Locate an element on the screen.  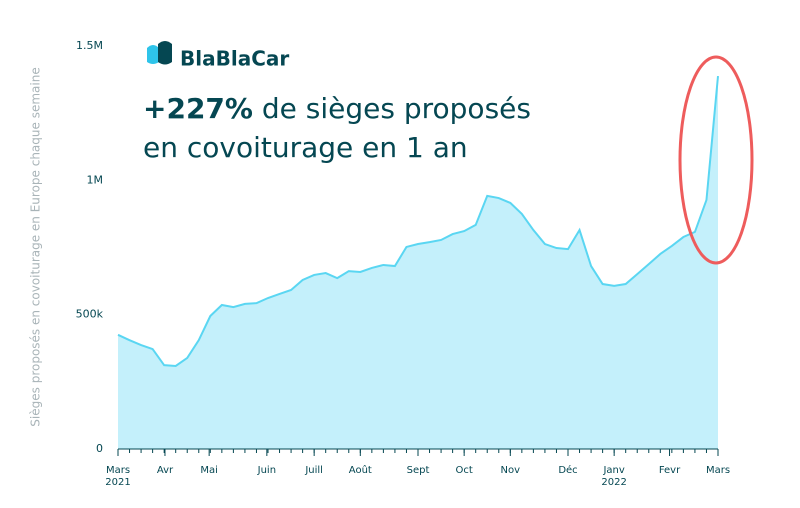
x-tick-label: Mai is located at coordinates (209, 470).